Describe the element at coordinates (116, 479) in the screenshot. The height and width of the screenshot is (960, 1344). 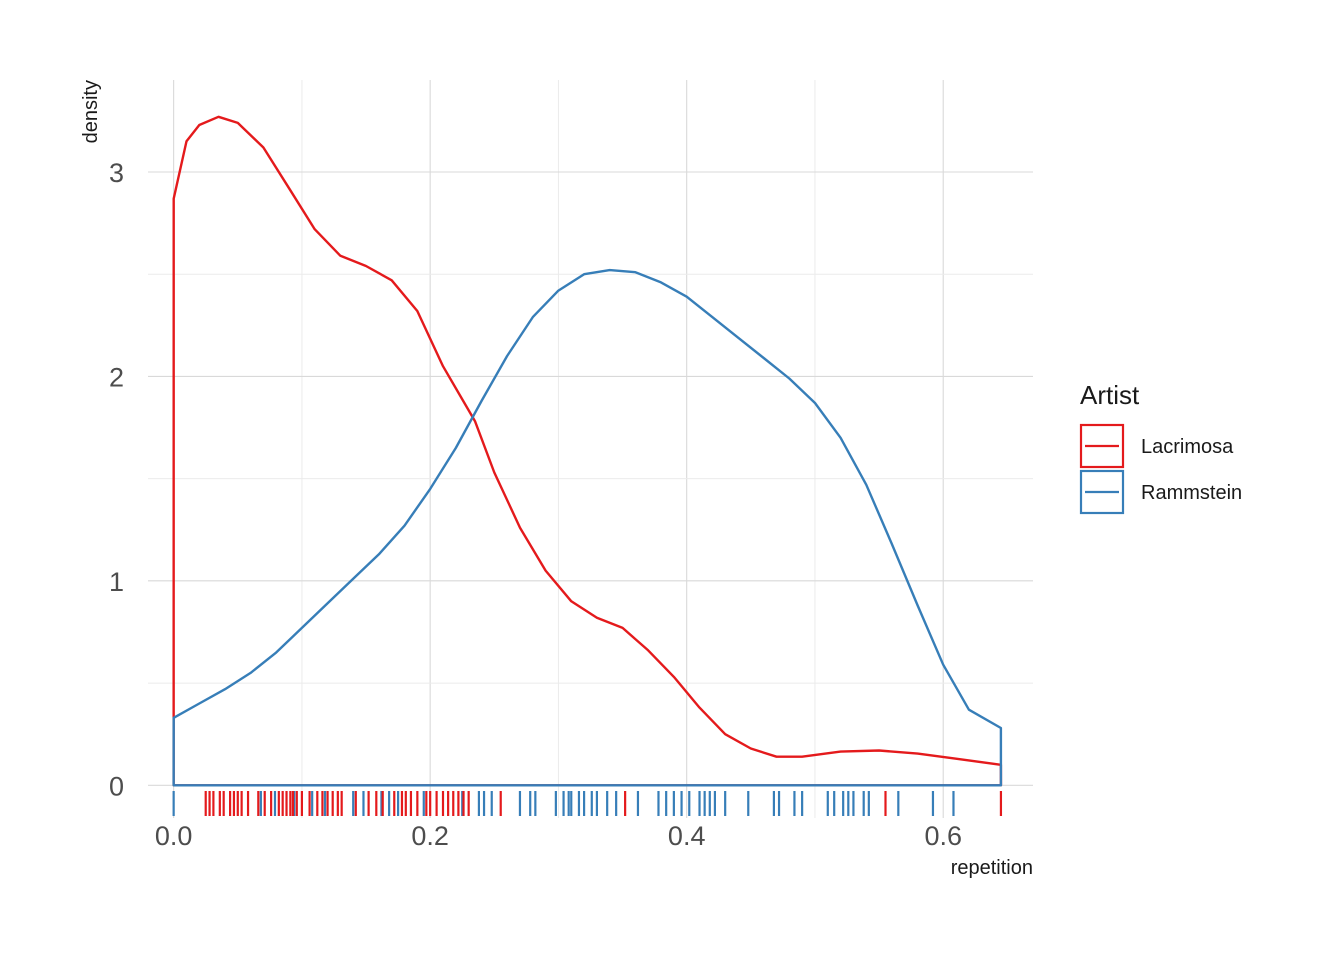
I see `y-tick-labels: 0 1 2 3` at that location.